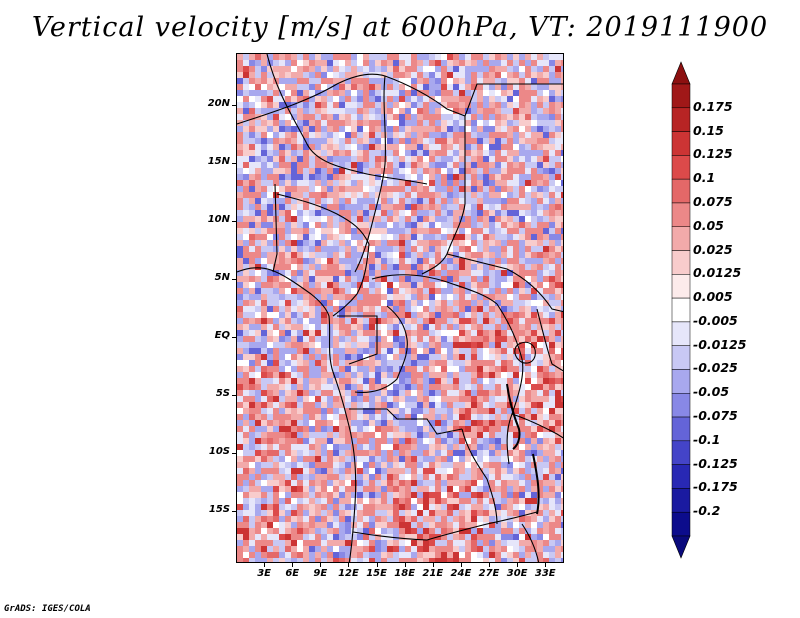 This screenshot has width=800, height=618. Describe the element at coordinates (715, 487) in the screenshot. I see `colorbar-label: -0.175` at that location.